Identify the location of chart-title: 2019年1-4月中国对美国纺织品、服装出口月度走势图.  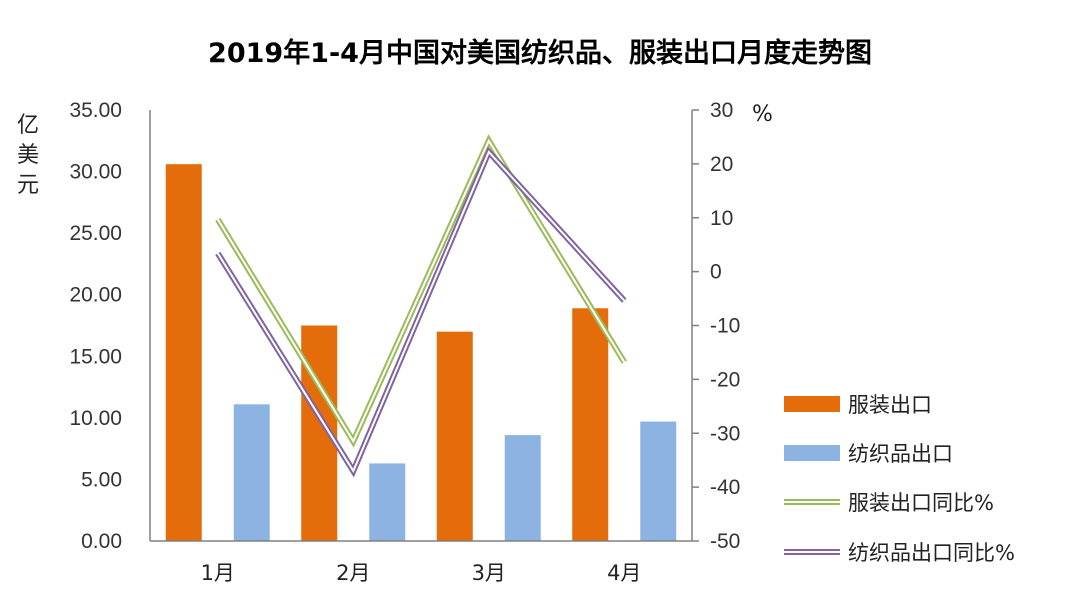
(540, 53).